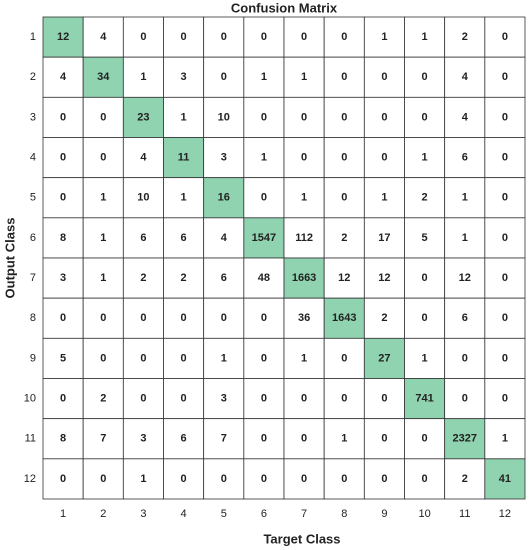 The height and width of the screenshot is (550, 530). Describe the element at coordinates (224, 117) in the screenshot. I see `cell-value: 10` at that location.